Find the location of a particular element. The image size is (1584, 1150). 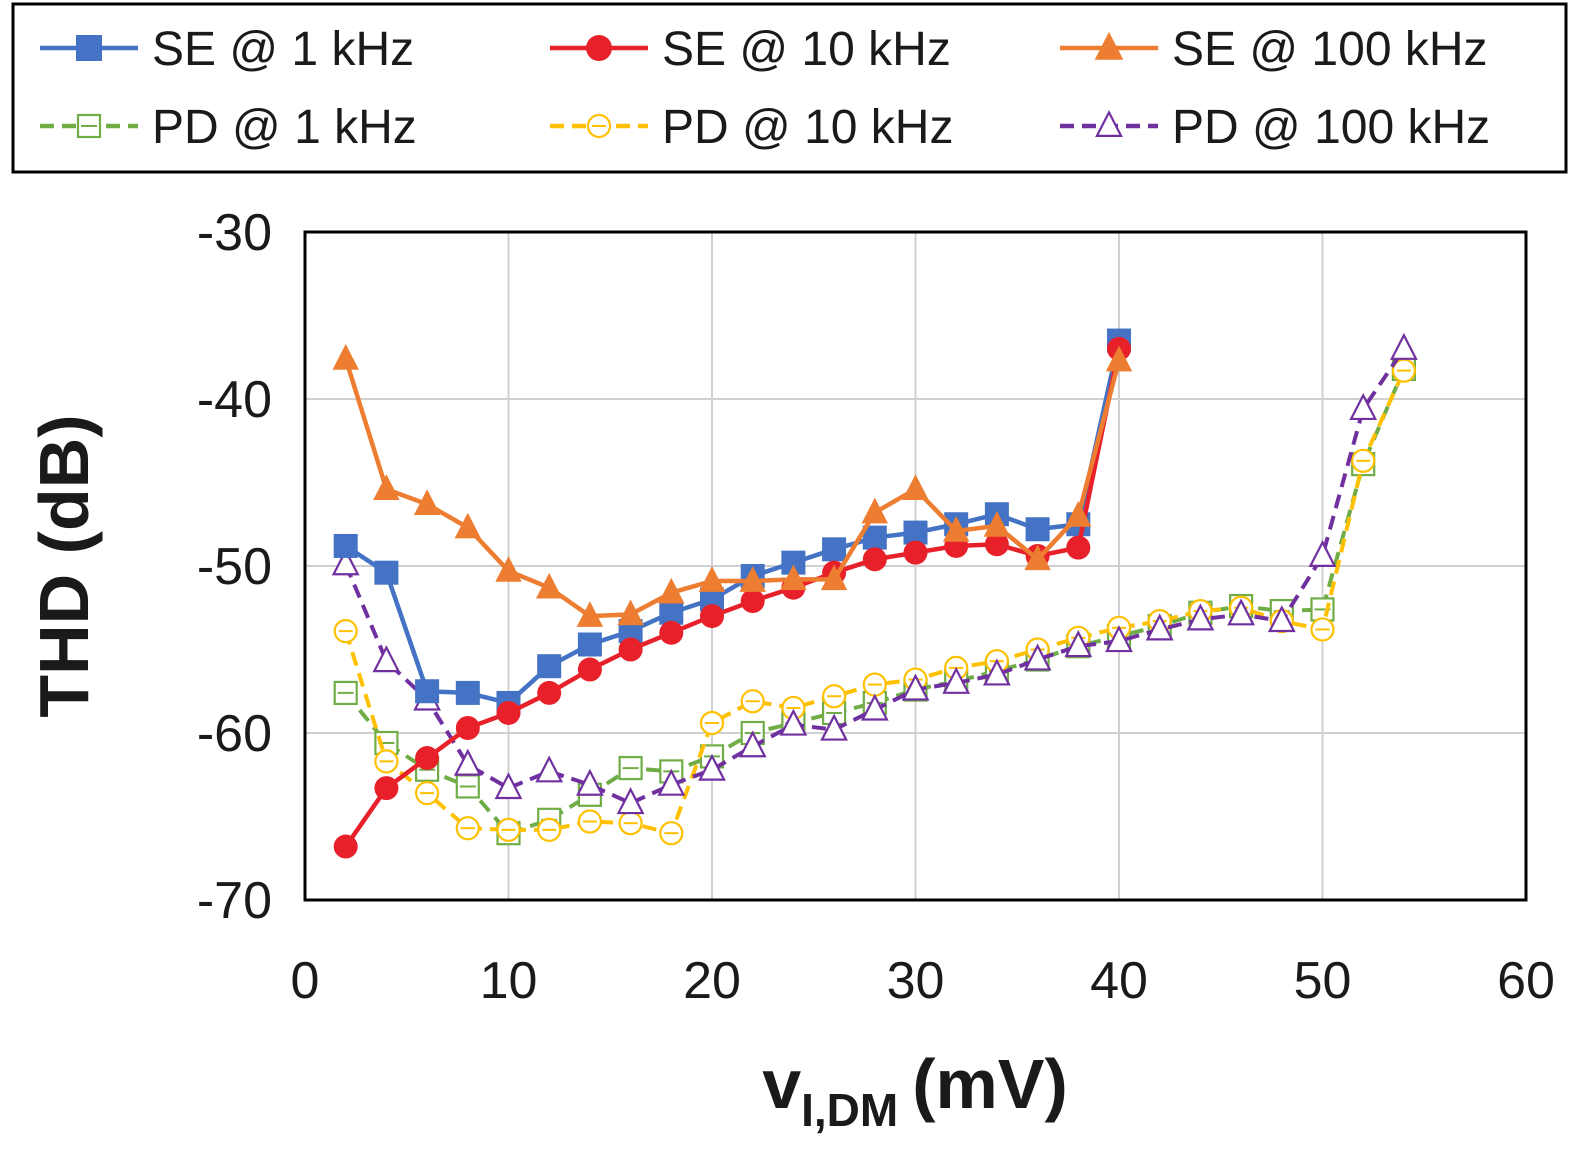

legend-label: SE @ 100 kHz is located at coordinates (1330, 49).